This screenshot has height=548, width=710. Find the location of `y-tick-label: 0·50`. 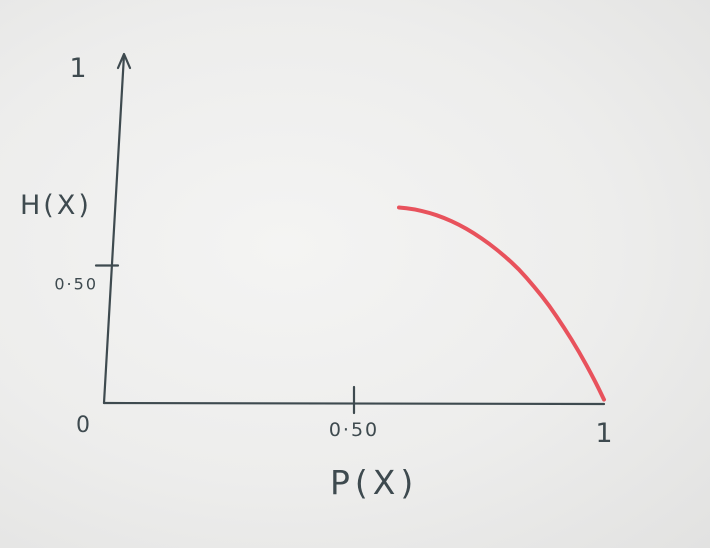

y-tick-label: 0·50 is located at coordinates (76, 284).